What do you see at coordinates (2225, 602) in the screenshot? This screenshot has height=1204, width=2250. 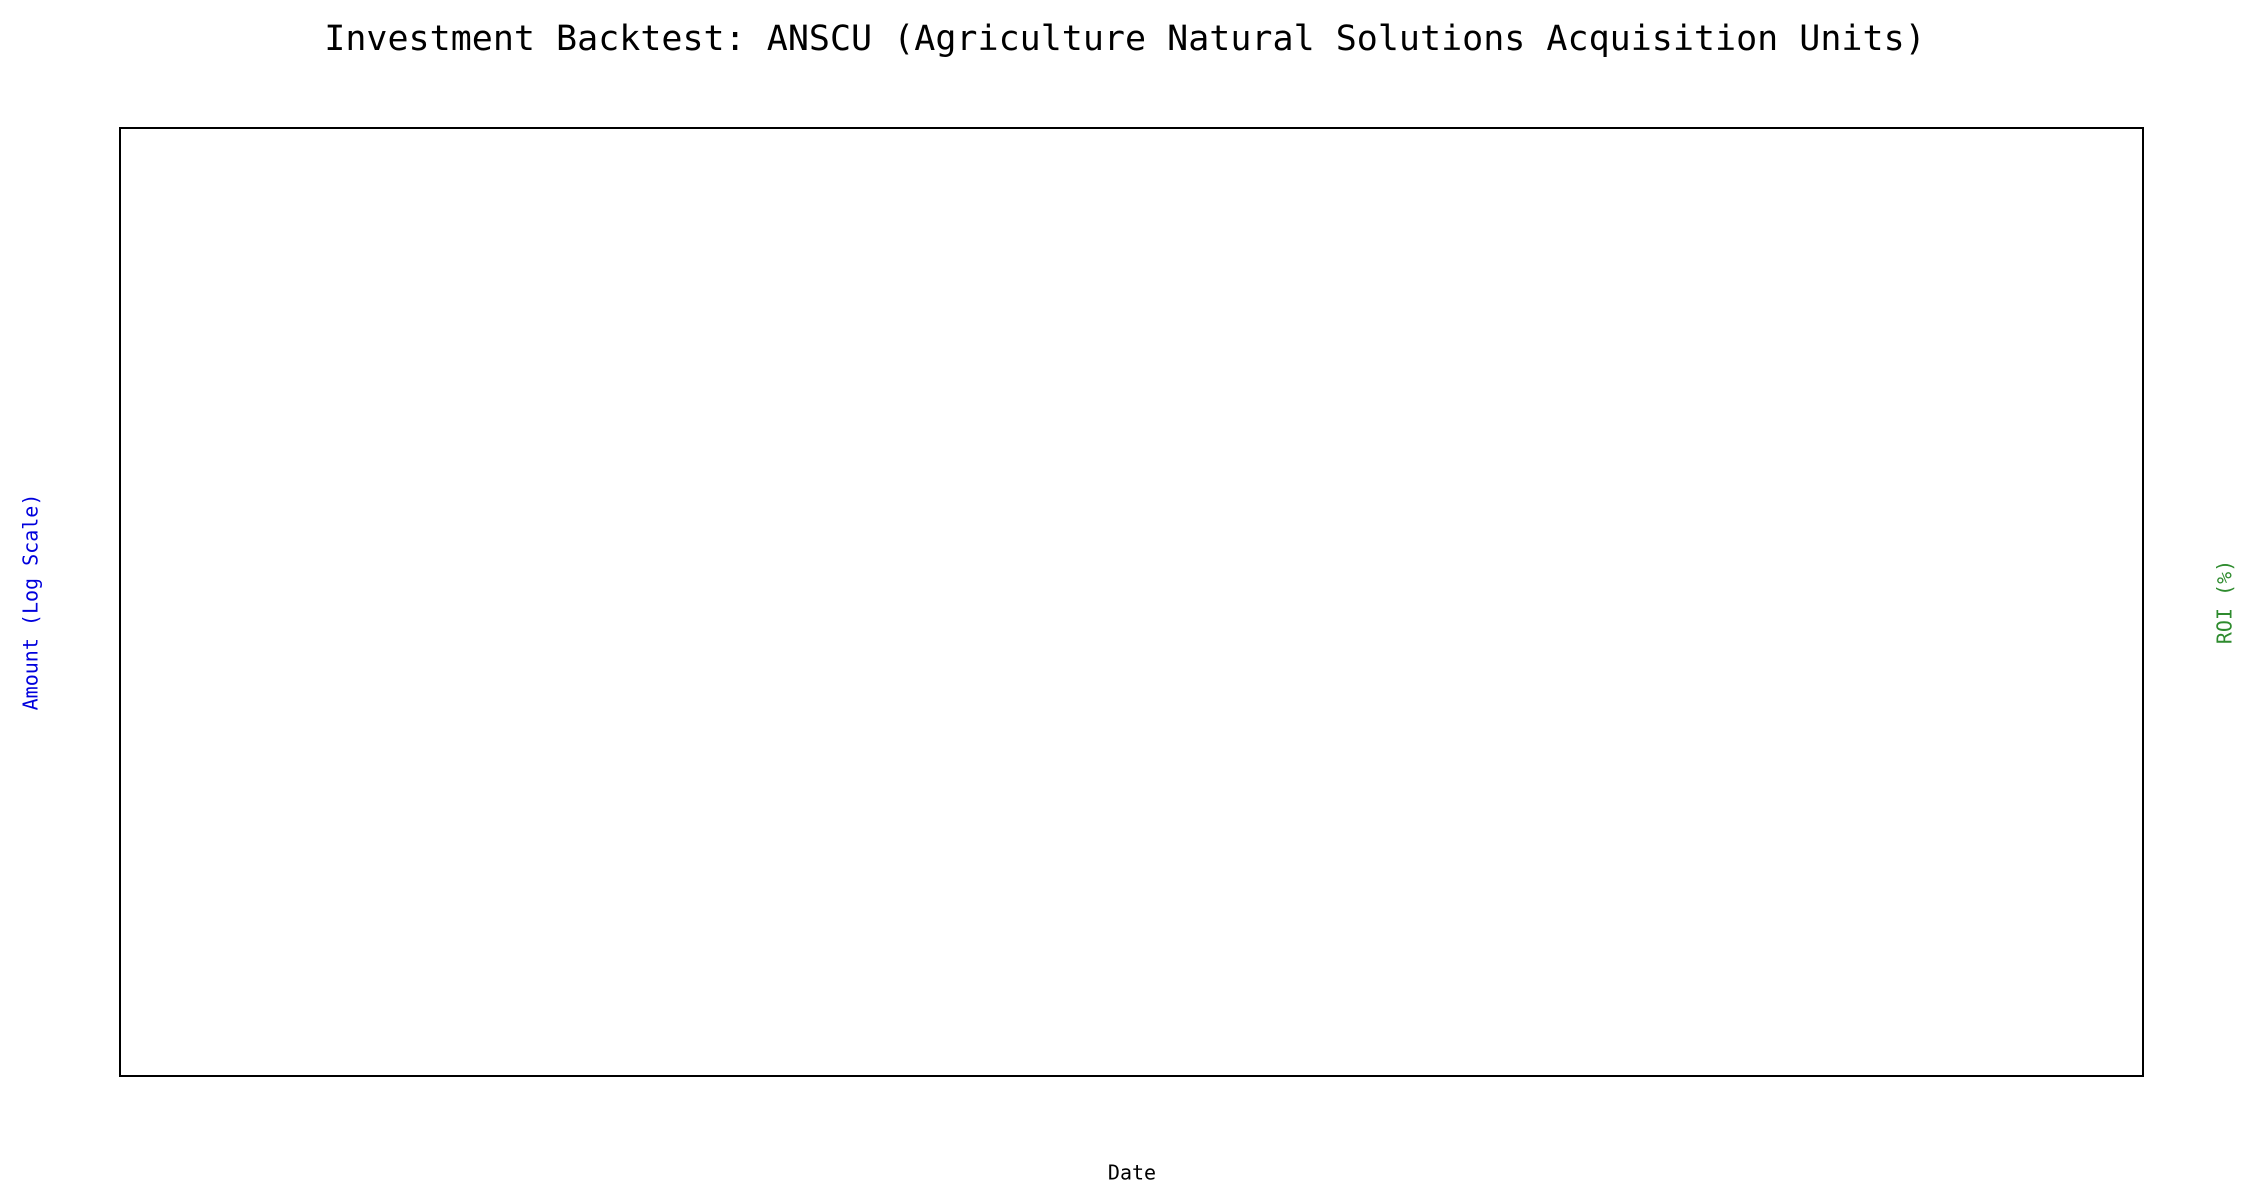 I see `y2-axis-label: ROI (%)` at bounding box center [2225, 602].